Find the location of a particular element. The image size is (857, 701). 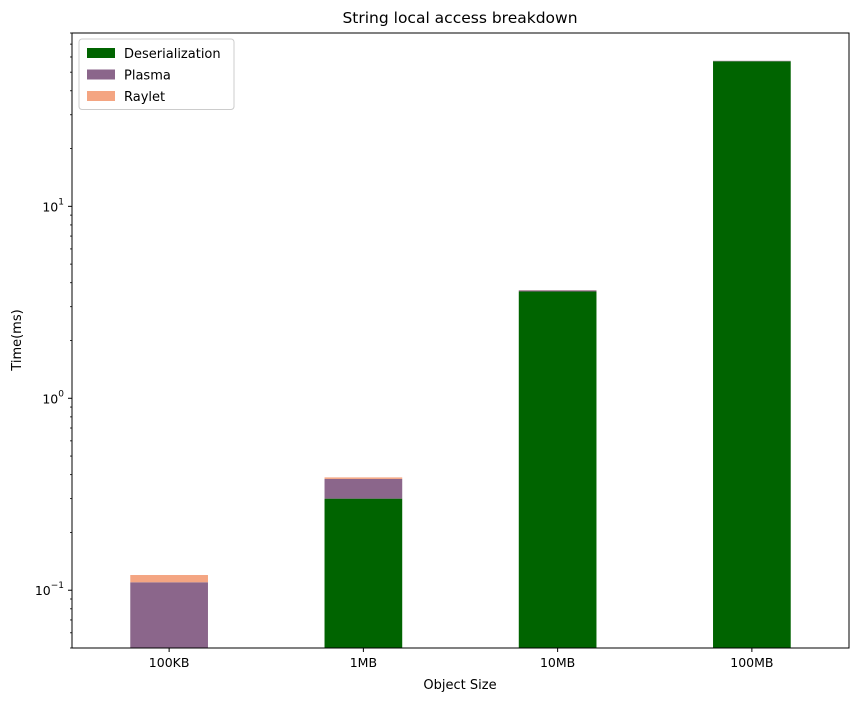

legend-label-deserialization: Deserialization is located at coordinates (172, 54).